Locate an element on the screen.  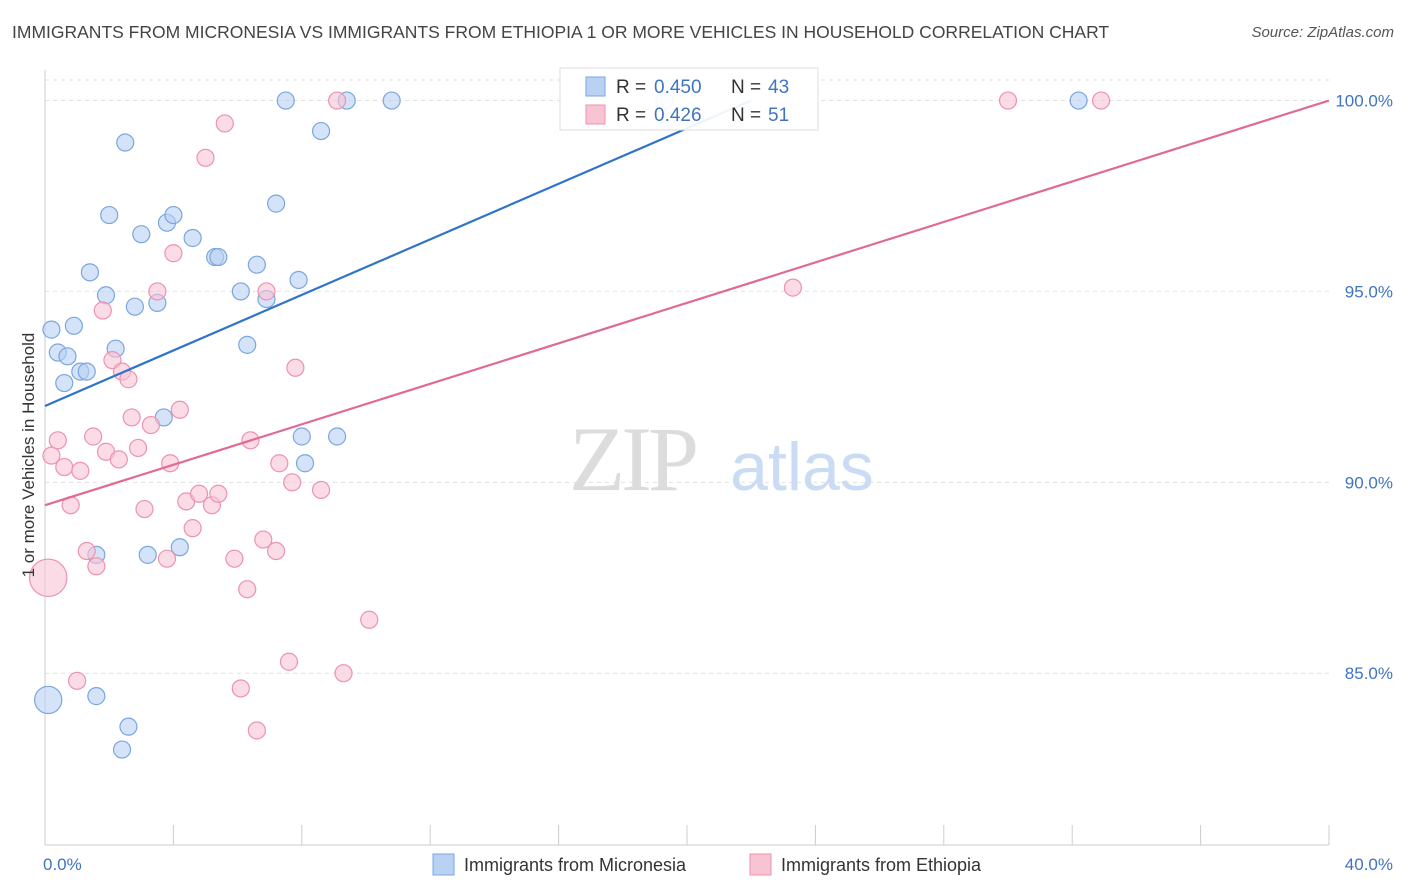
micronesia-swatch is located at coordinates (595, 86).